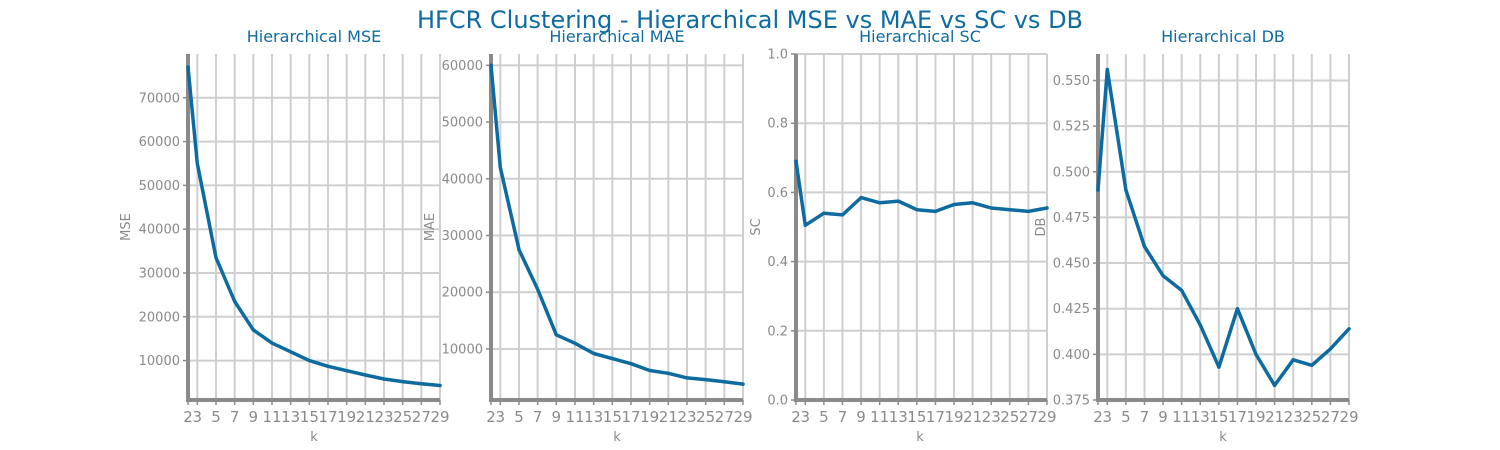  Describe the element at coordinates (1071, 81) in the screenshot. I see `y-tick-label: 0.550` at that location.